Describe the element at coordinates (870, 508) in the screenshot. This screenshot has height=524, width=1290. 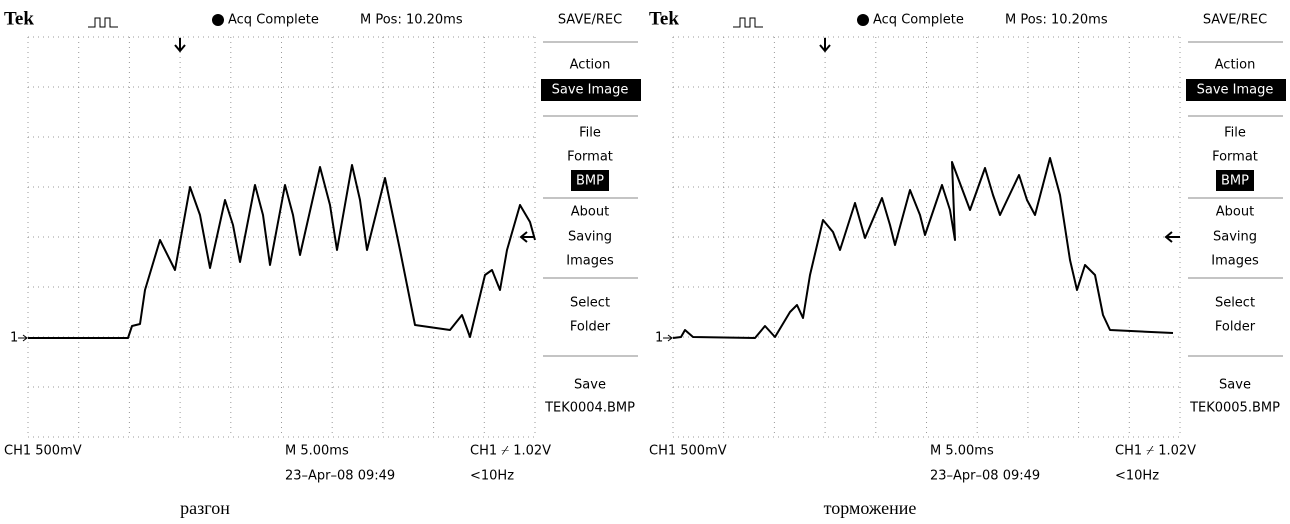
I see `caption: торможение` at that location.